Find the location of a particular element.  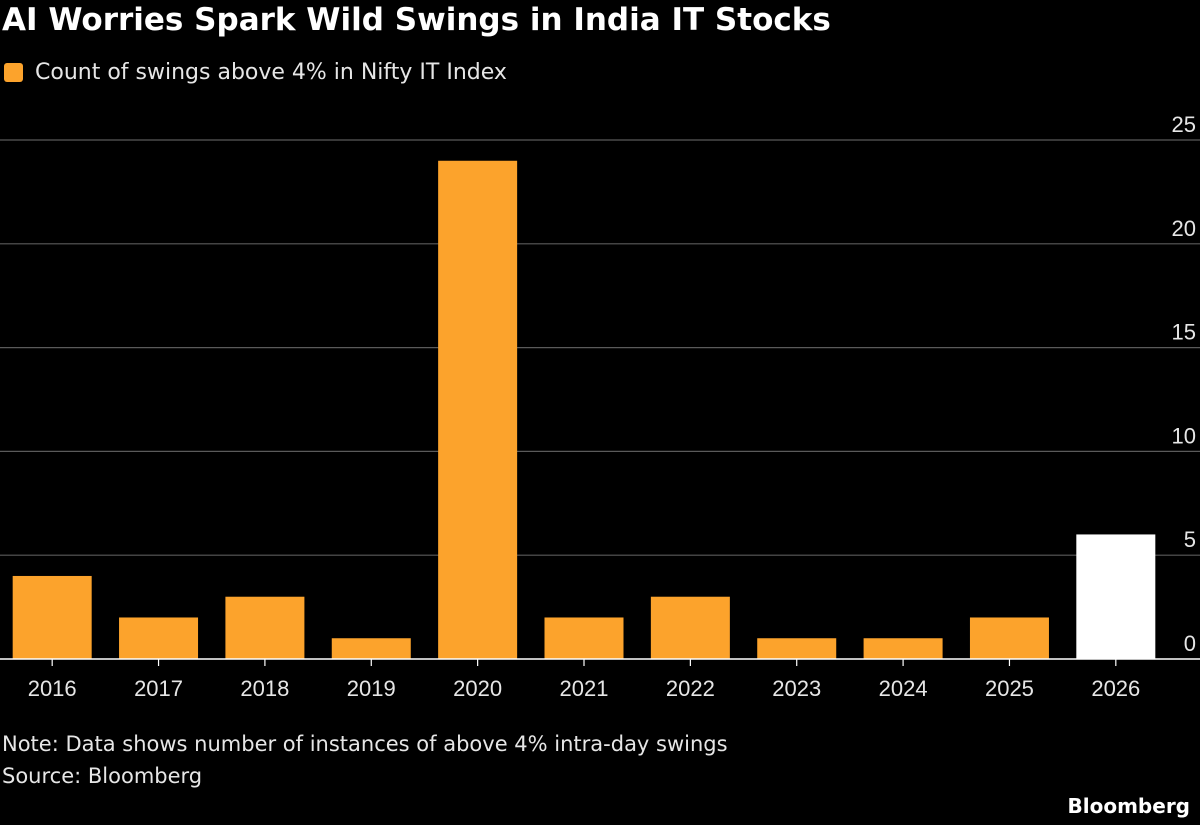

bar-2017 is located at coordinates (159, 638).